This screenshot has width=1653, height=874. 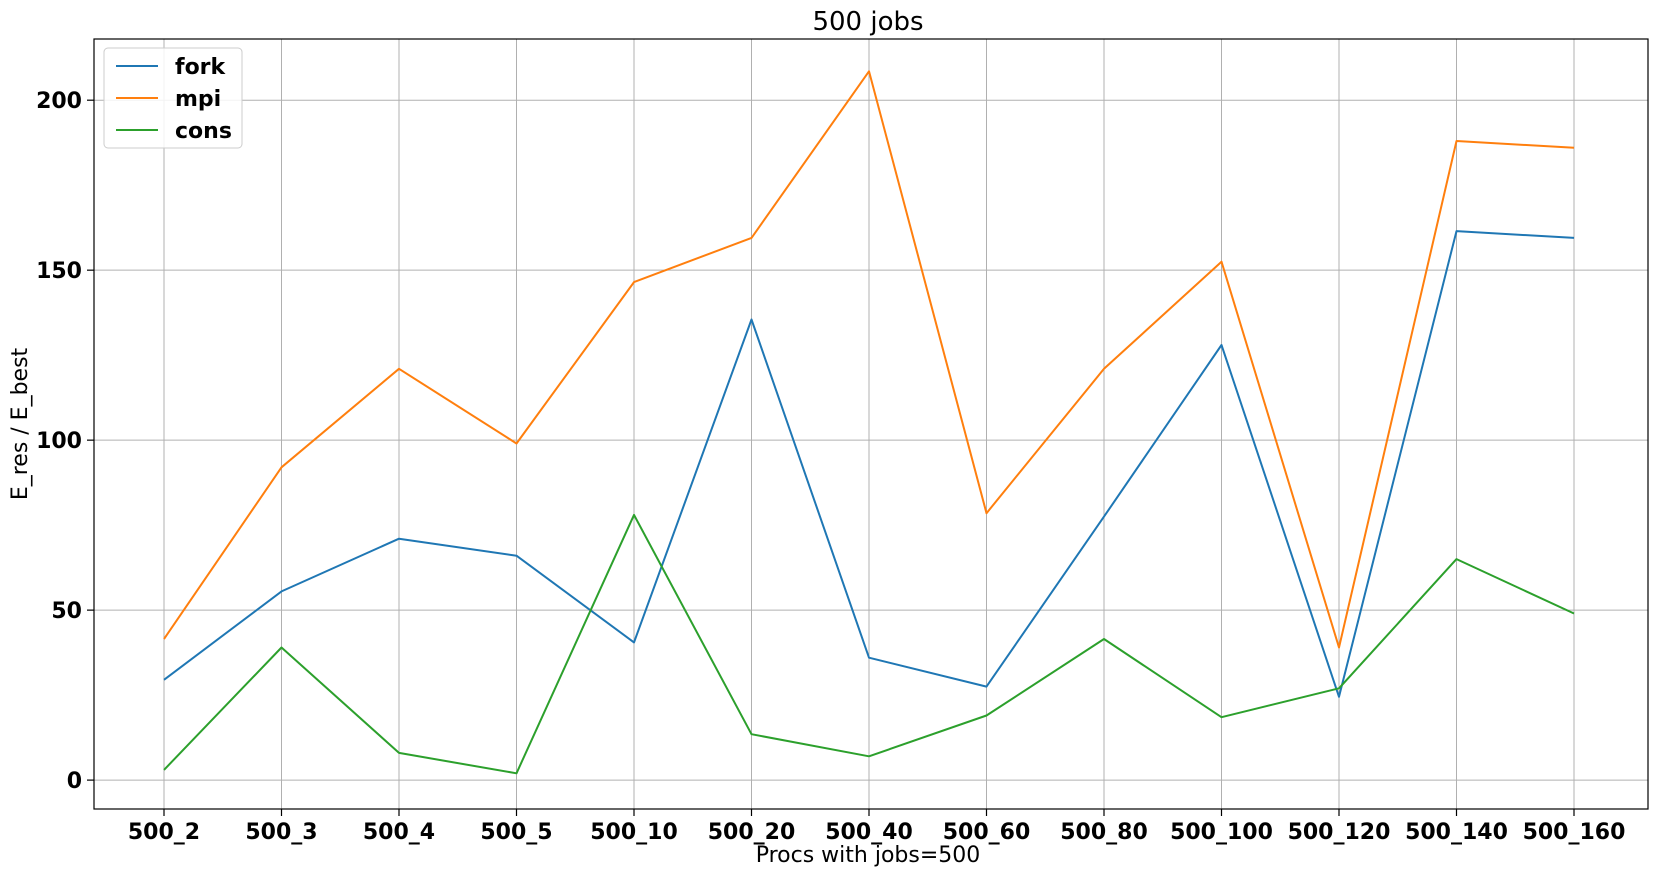 What do you see at coordinates (201, 67) in the screenshot?
I see `legend-label-fork: fork` at bounding box center [201, 67].